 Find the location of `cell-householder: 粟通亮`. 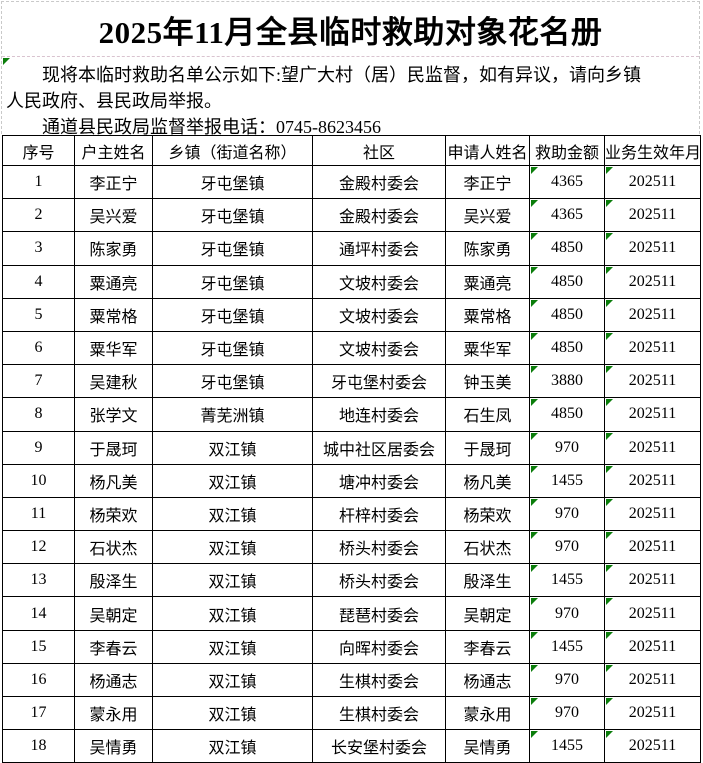

cell-householder: 粟通亮 is located at coordinates (113, 281).